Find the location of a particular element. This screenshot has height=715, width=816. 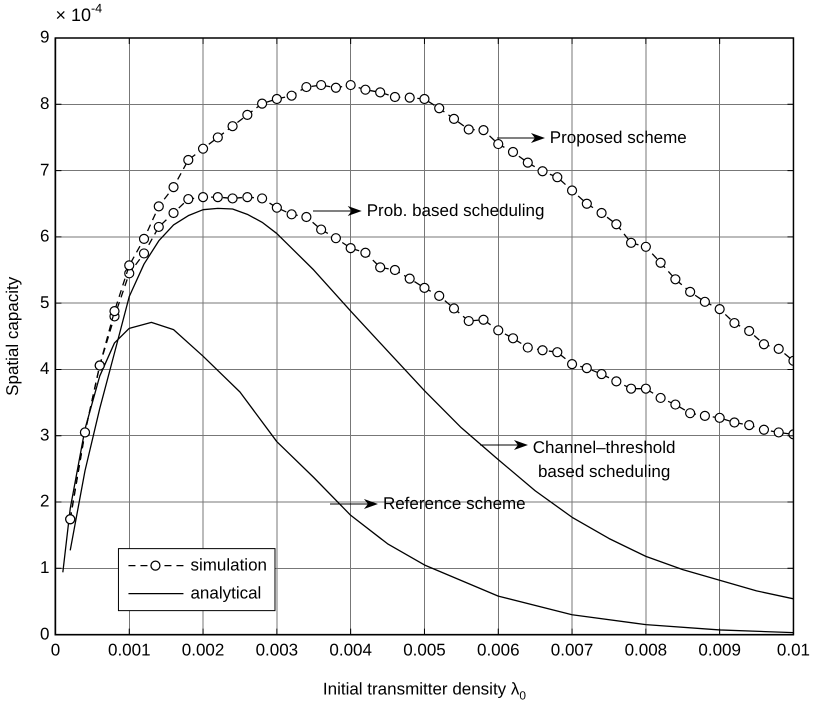

x-tick-label: 0.008 is located at coordinates (646, 650).